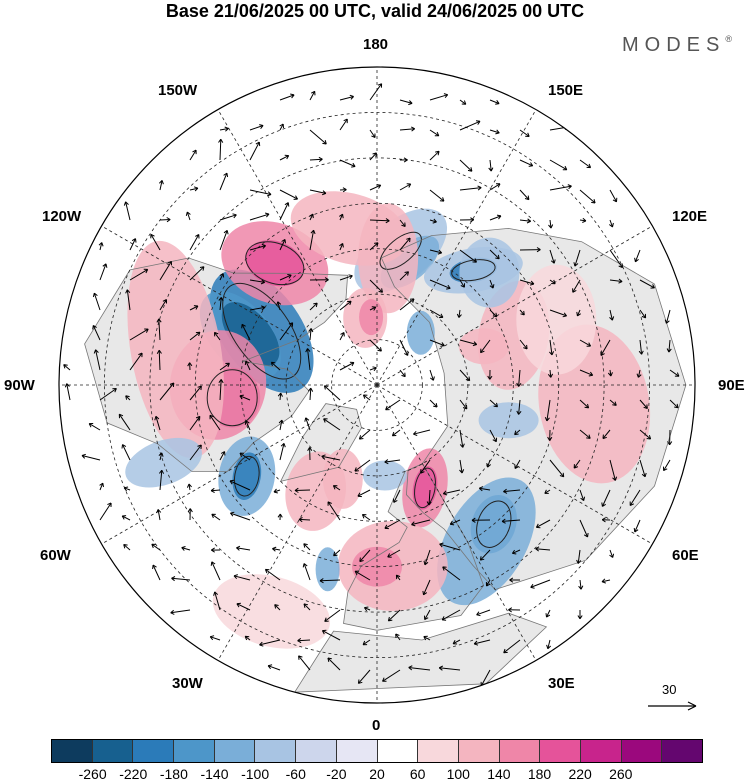 The height and width of the screenshot is (783, 750). I want to click on land-mass, so click(420, 653).